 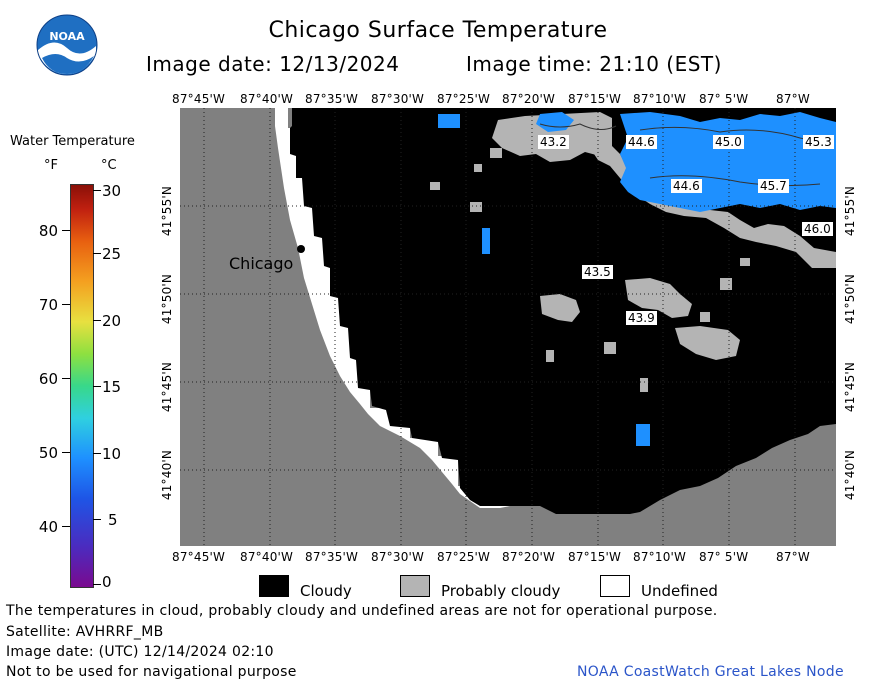 I want to click on probably-cloudy-label: Probably cloudy, so click(x=501, y=591).